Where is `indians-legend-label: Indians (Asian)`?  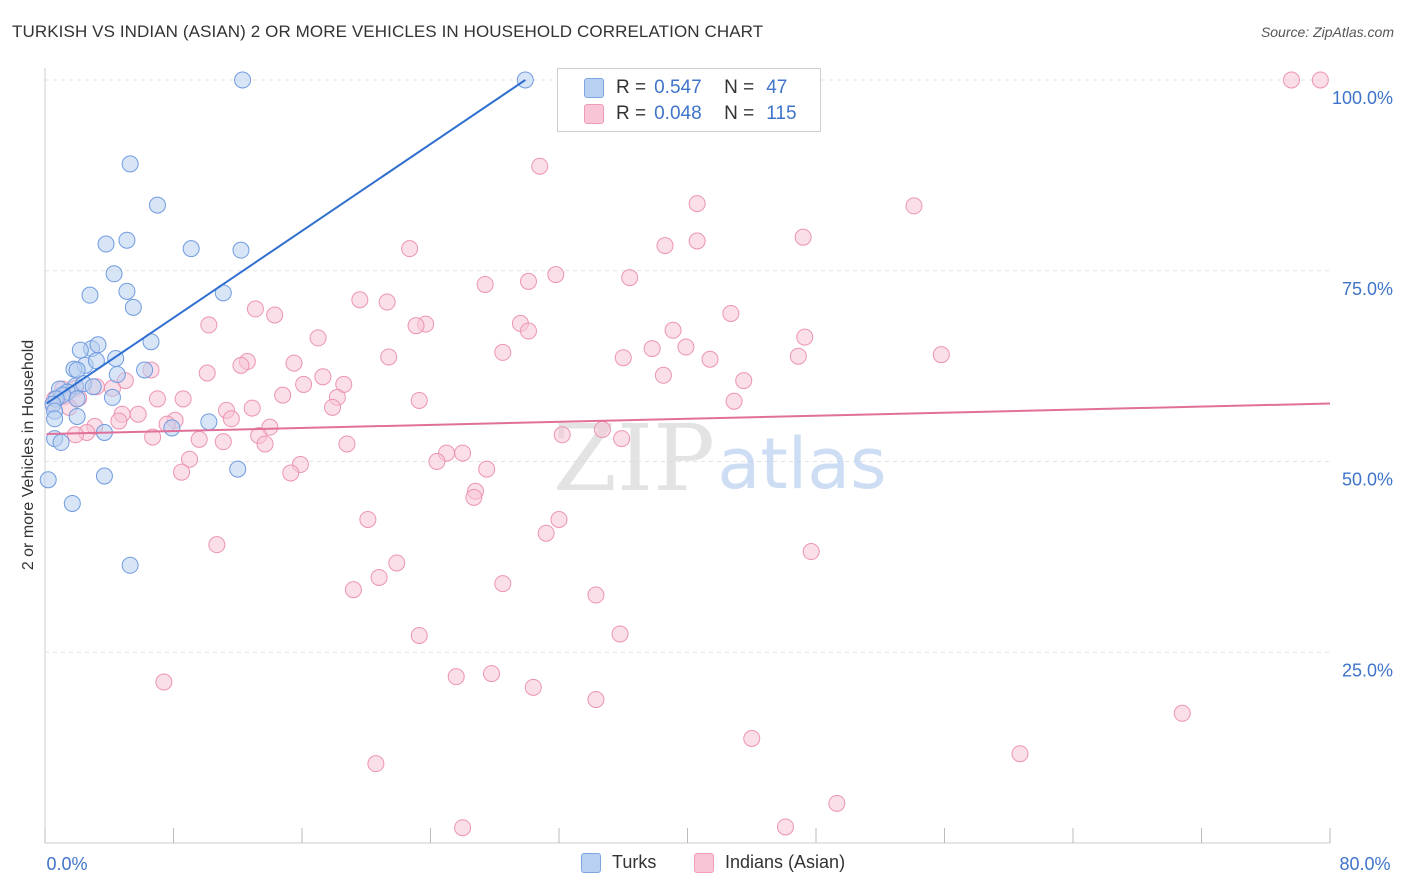 indians-legend-label: Indians (Asian) is located at coordinates (785, 862).